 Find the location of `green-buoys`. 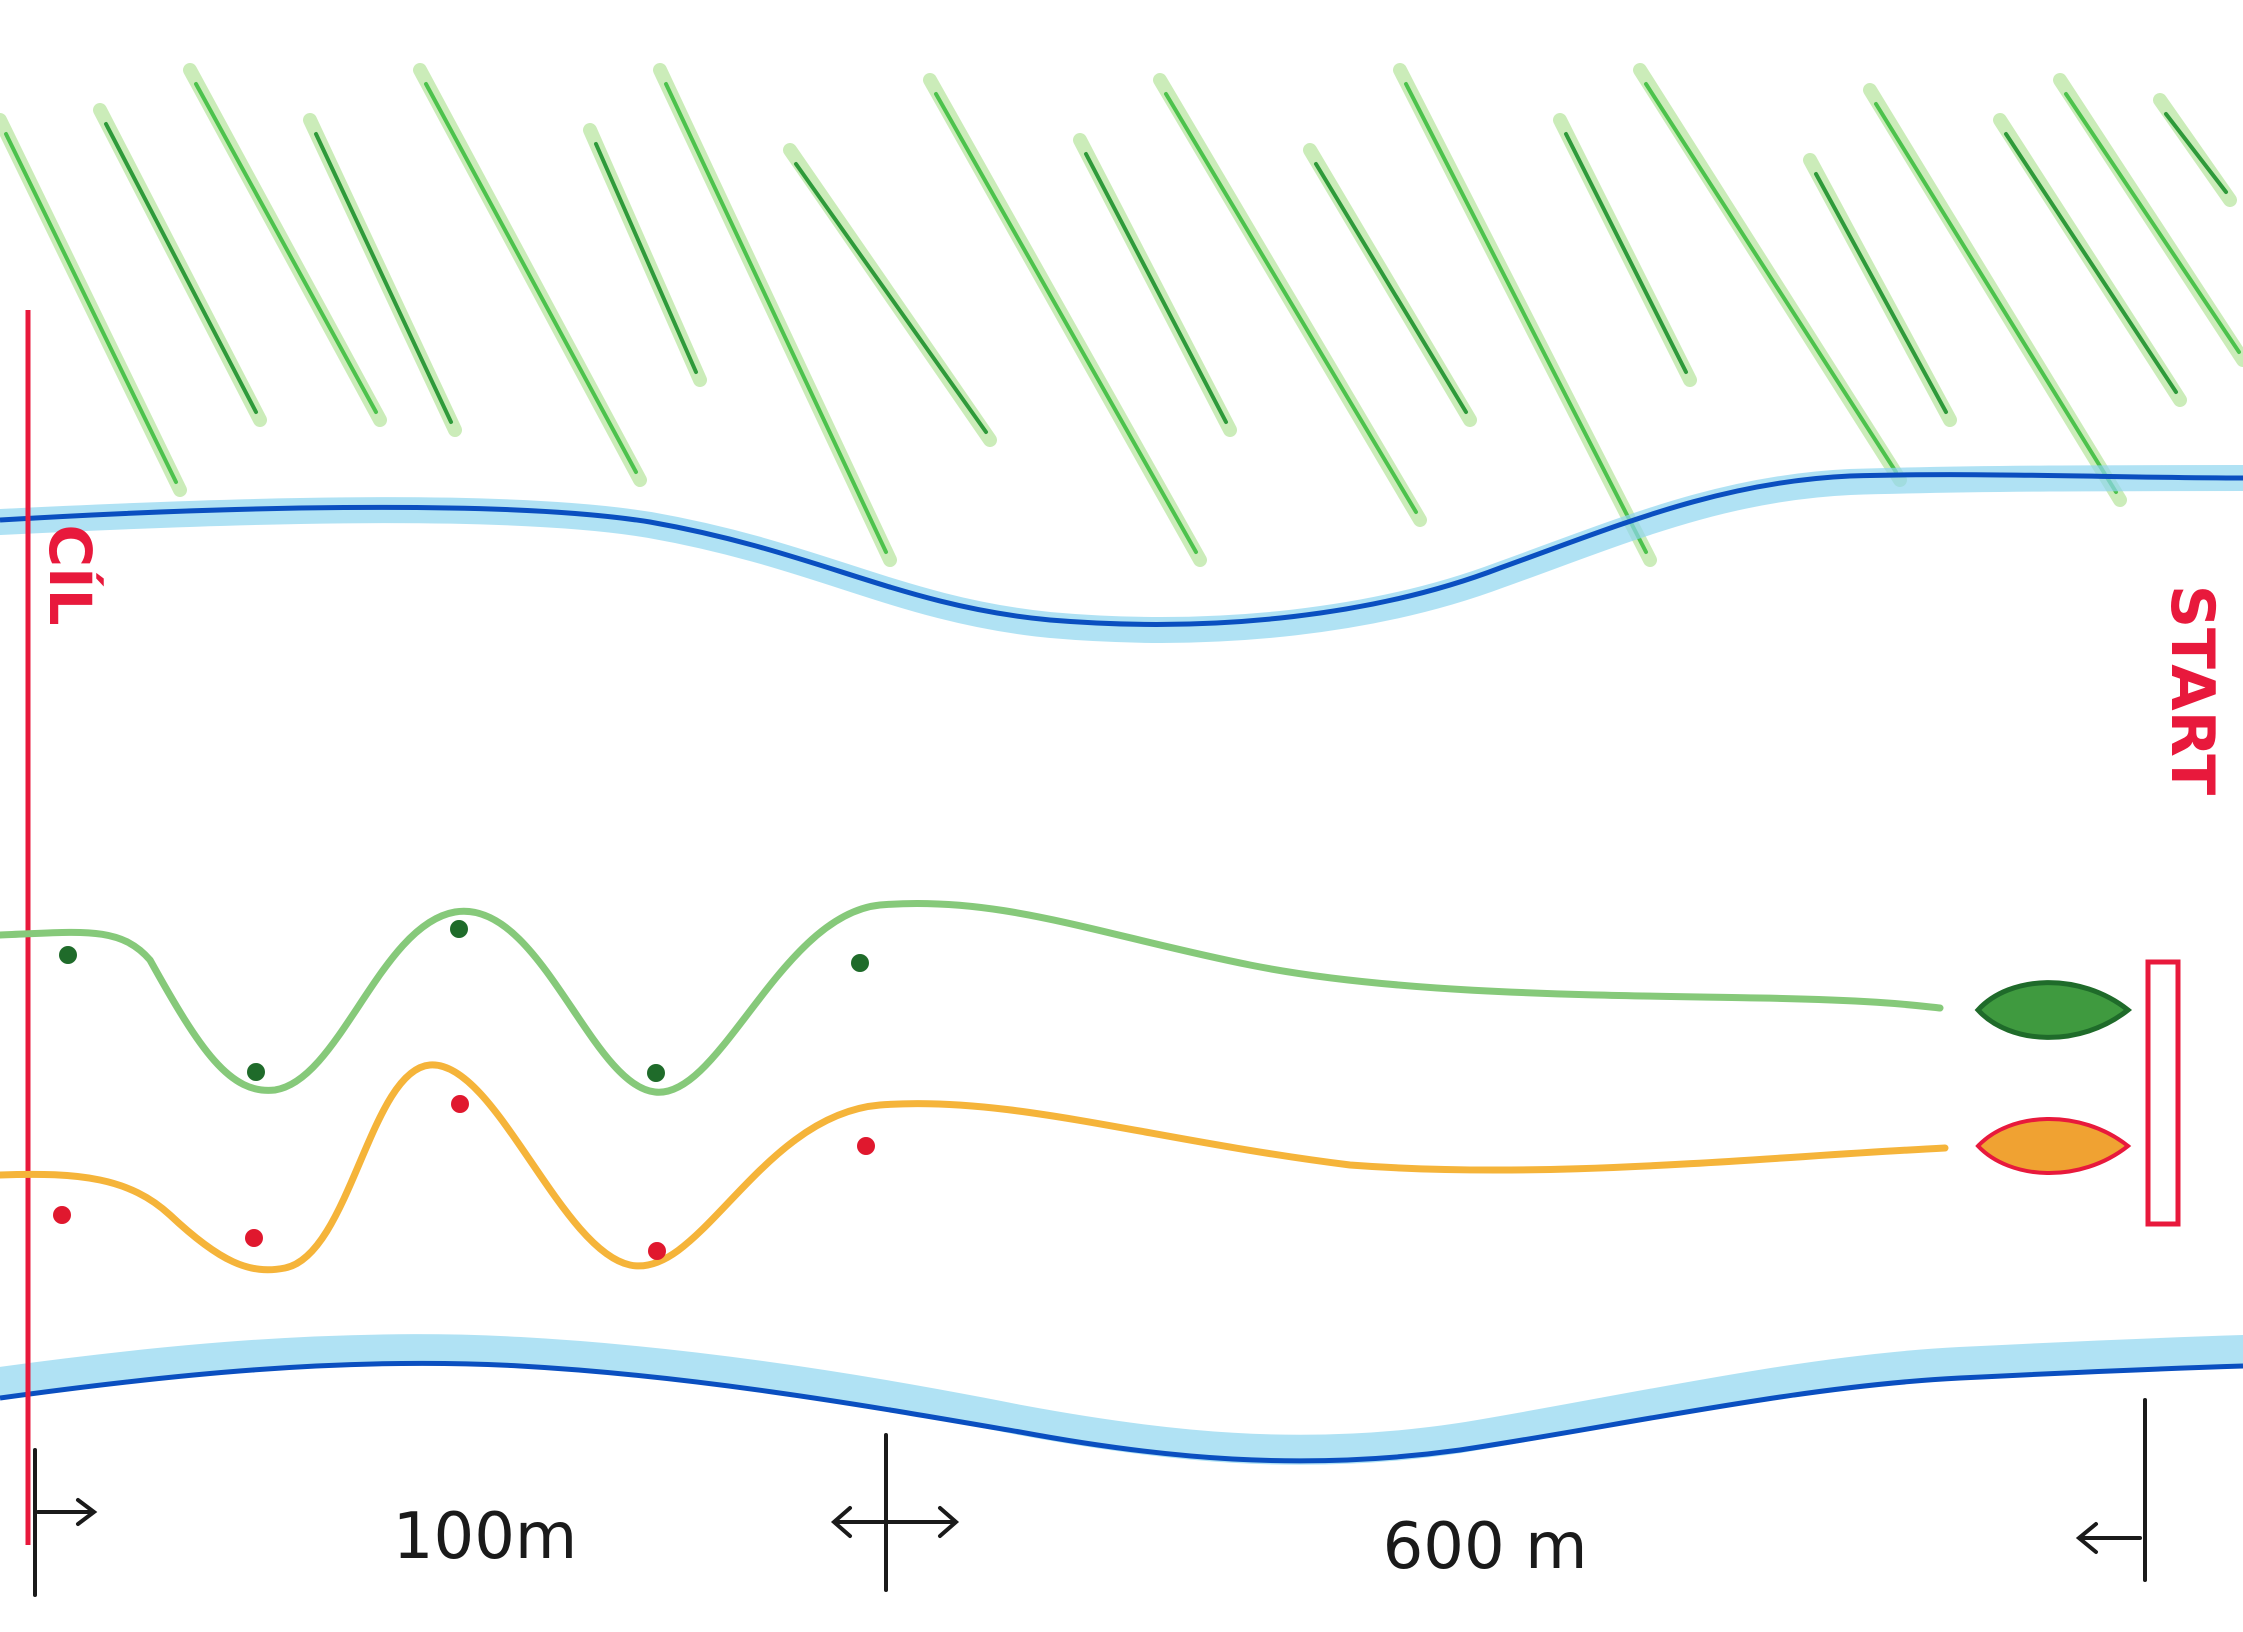

green-buoys is located at coordinates (464, 1001).